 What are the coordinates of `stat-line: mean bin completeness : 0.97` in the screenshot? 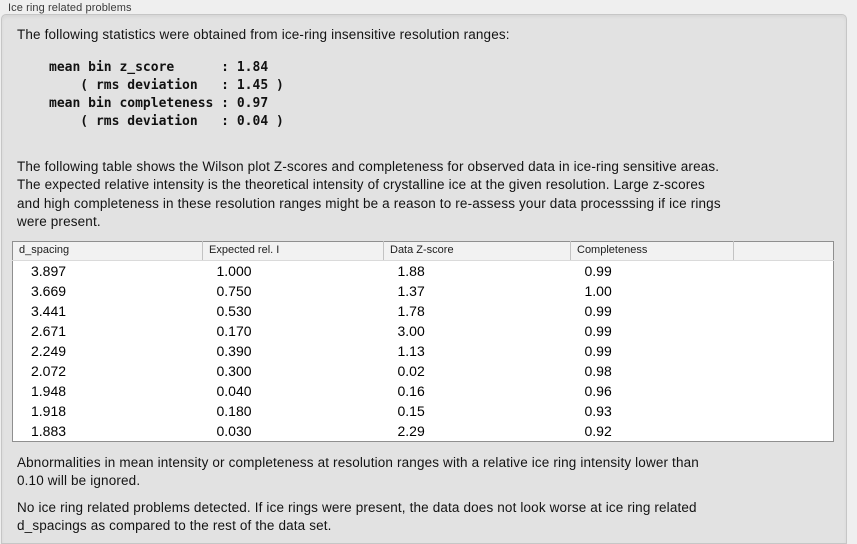 It's located at (159, 103).